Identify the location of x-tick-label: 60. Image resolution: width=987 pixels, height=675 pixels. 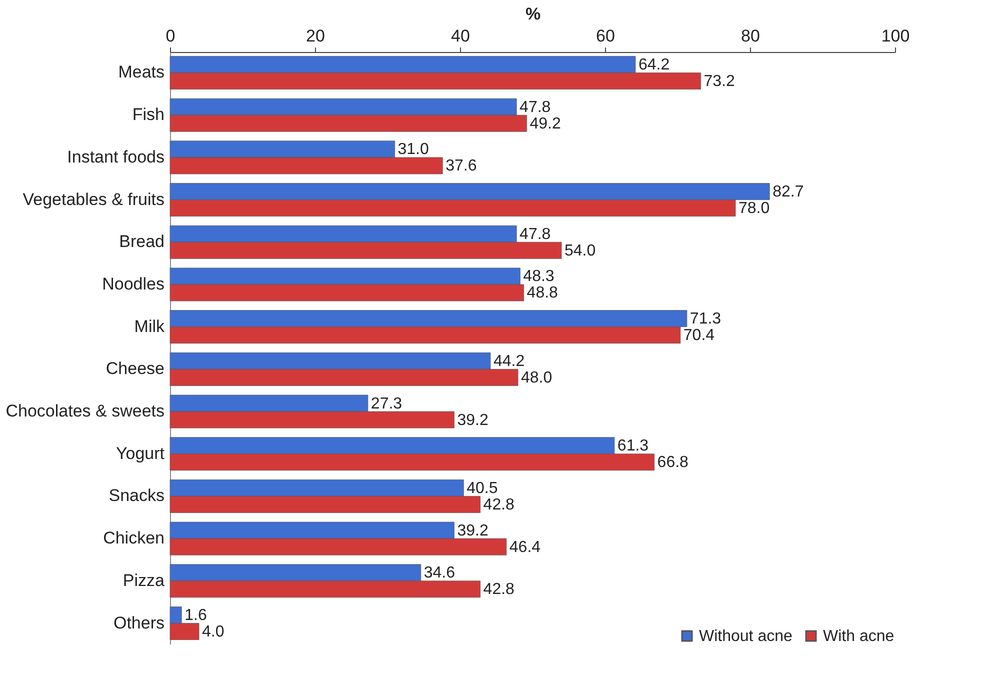
(605, 36).